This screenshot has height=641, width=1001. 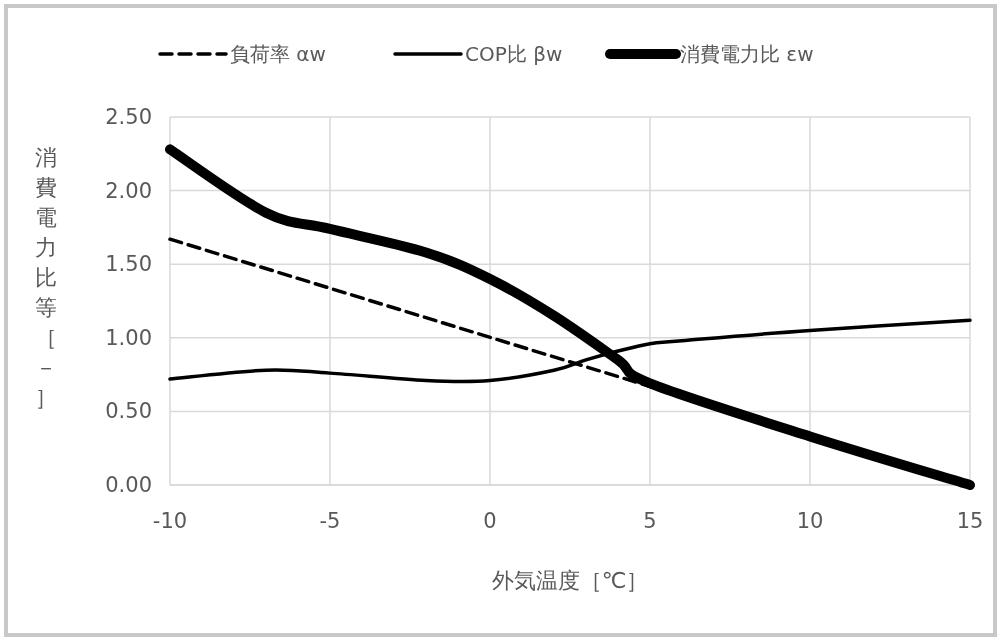 What do you see at coordinates (170, 521) in the screenshot?
I see `x-tick-label: -10` at bounding box center [170, 521].